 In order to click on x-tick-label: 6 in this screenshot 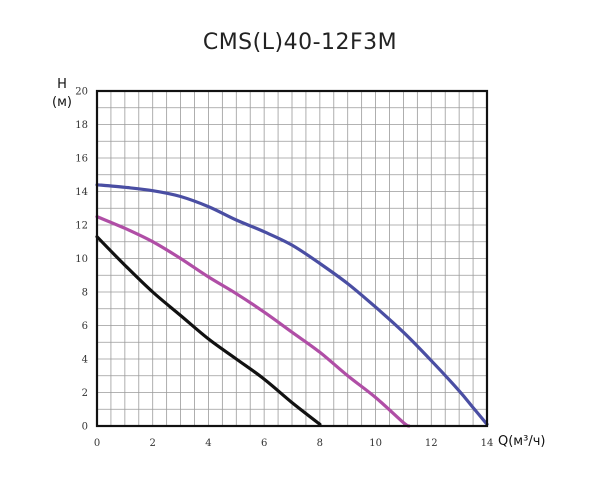, I will do `click(264, 443)`.